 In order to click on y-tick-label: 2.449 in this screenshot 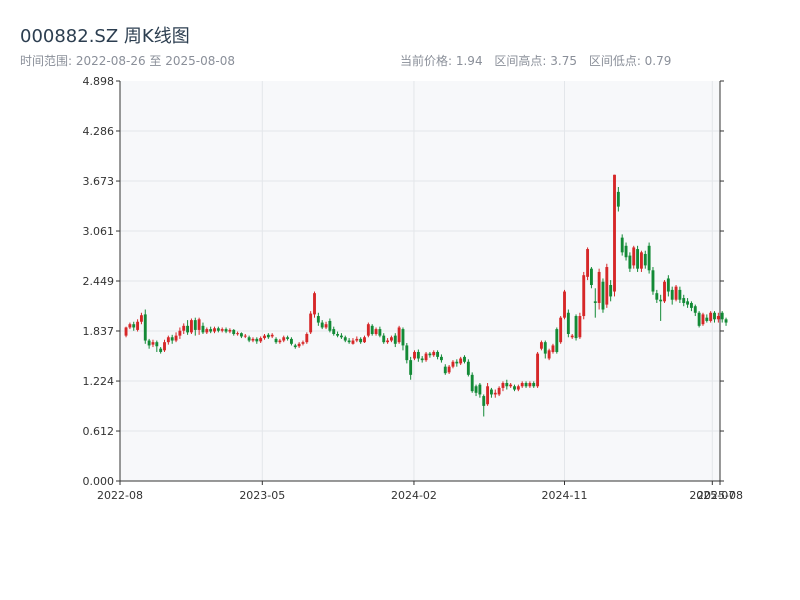, I will do `click(99, 281)`.